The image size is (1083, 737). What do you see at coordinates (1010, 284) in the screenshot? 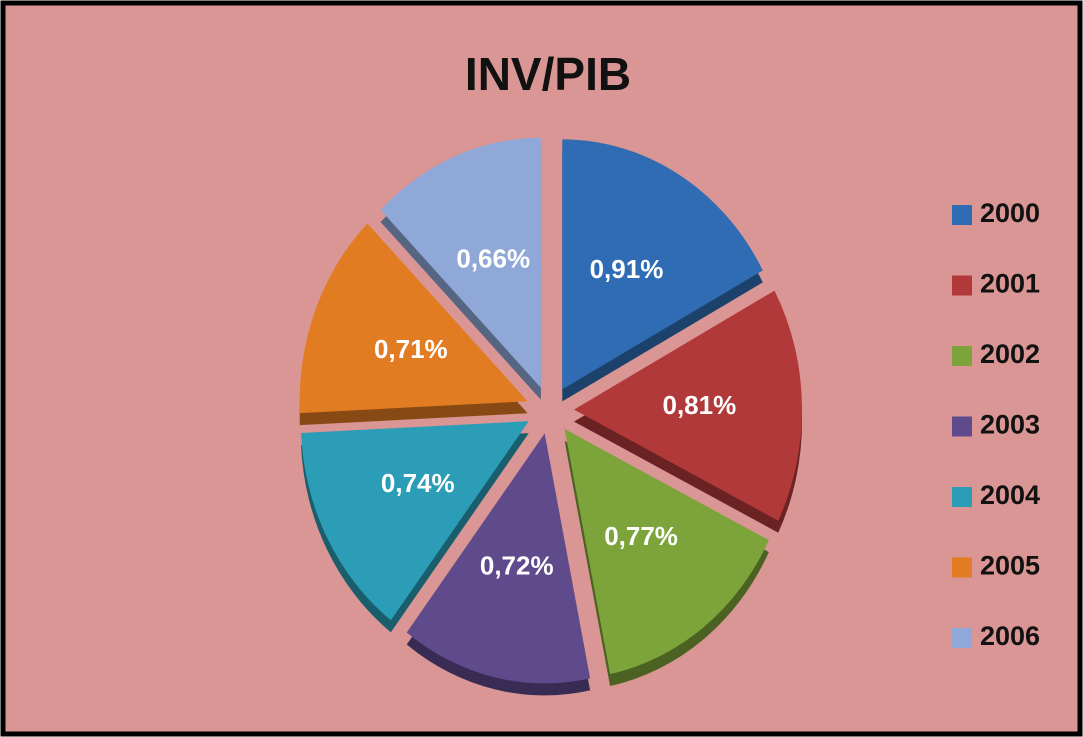
I see `legend-label: 2001` at bounding box center [1010, 284].